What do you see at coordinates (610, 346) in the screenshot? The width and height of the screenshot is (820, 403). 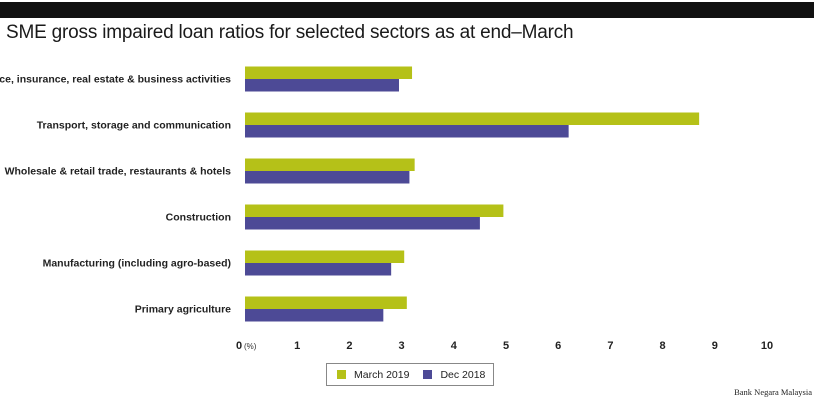 I see `x-tick-label: 7` at bounding box center [610, 346].